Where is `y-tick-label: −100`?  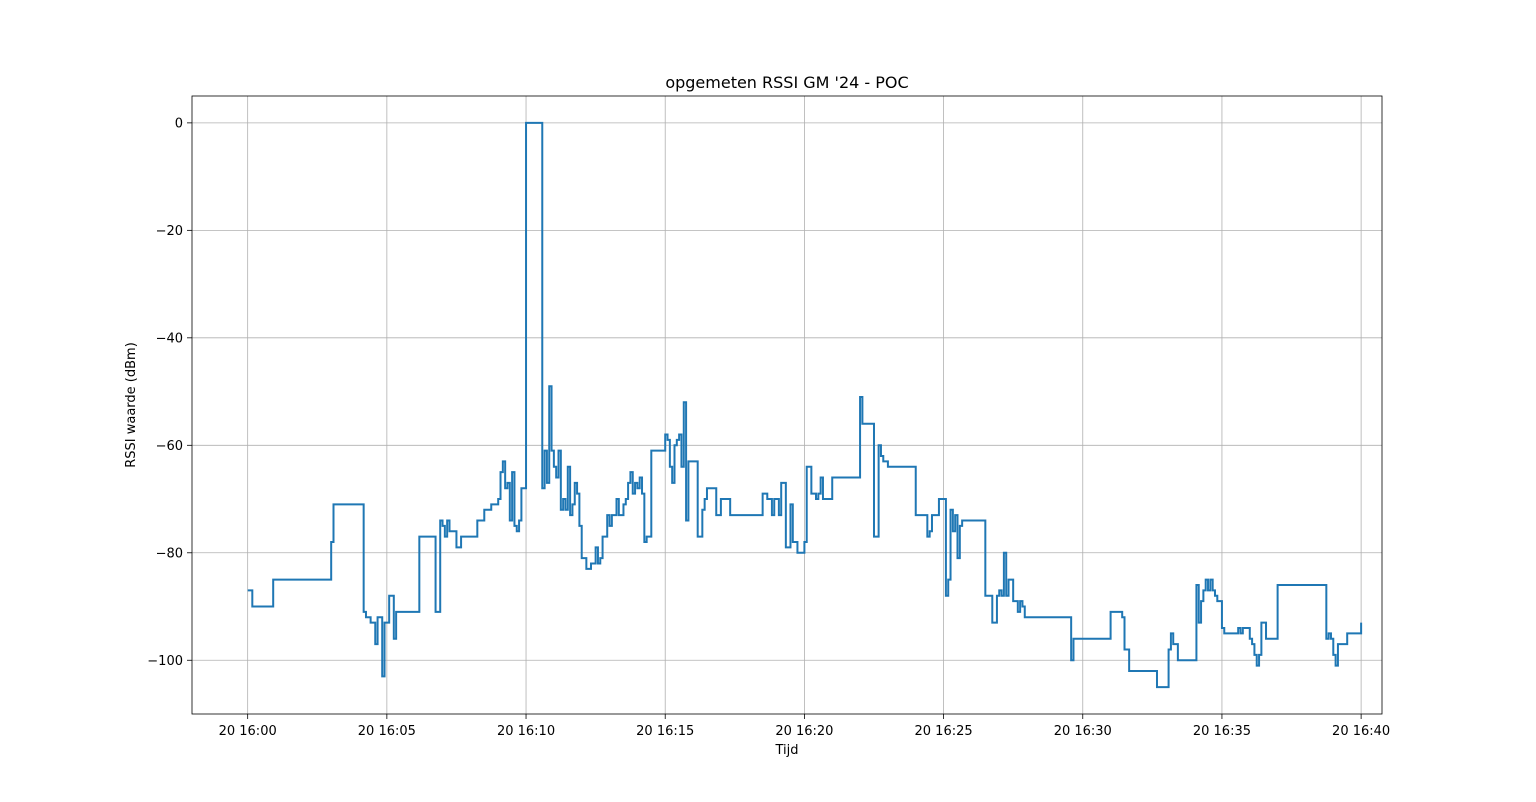 y-tick-label: −100 is located at coordinates (165, 661).